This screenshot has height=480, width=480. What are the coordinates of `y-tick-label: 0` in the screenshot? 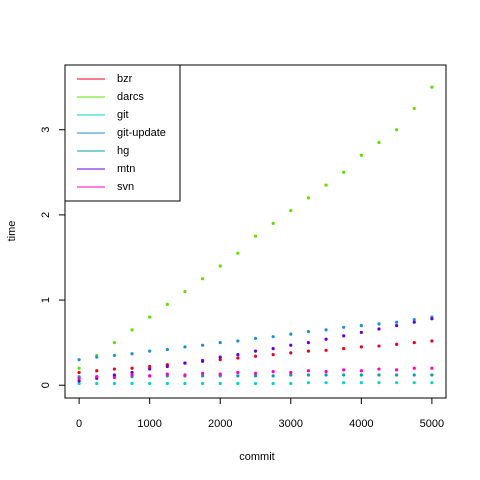 It's located at (46, 385).